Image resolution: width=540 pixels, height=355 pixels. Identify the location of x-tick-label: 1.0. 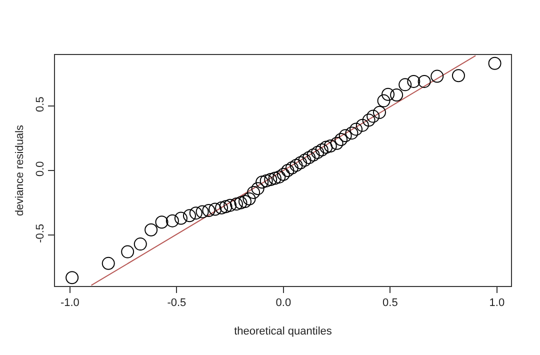
(497, 303).